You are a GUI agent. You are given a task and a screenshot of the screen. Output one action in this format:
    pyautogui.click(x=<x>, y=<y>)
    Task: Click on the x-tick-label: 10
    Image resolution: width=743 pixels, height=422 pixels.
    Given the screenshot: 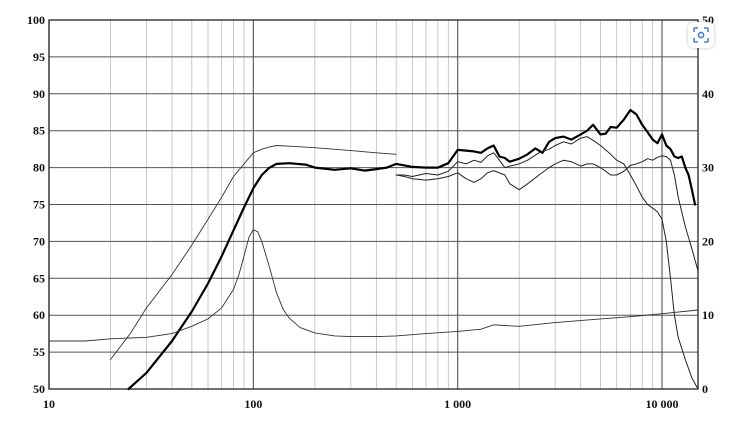 What is the action you would take?
    pyautogui.click(x=49, y=404)
    